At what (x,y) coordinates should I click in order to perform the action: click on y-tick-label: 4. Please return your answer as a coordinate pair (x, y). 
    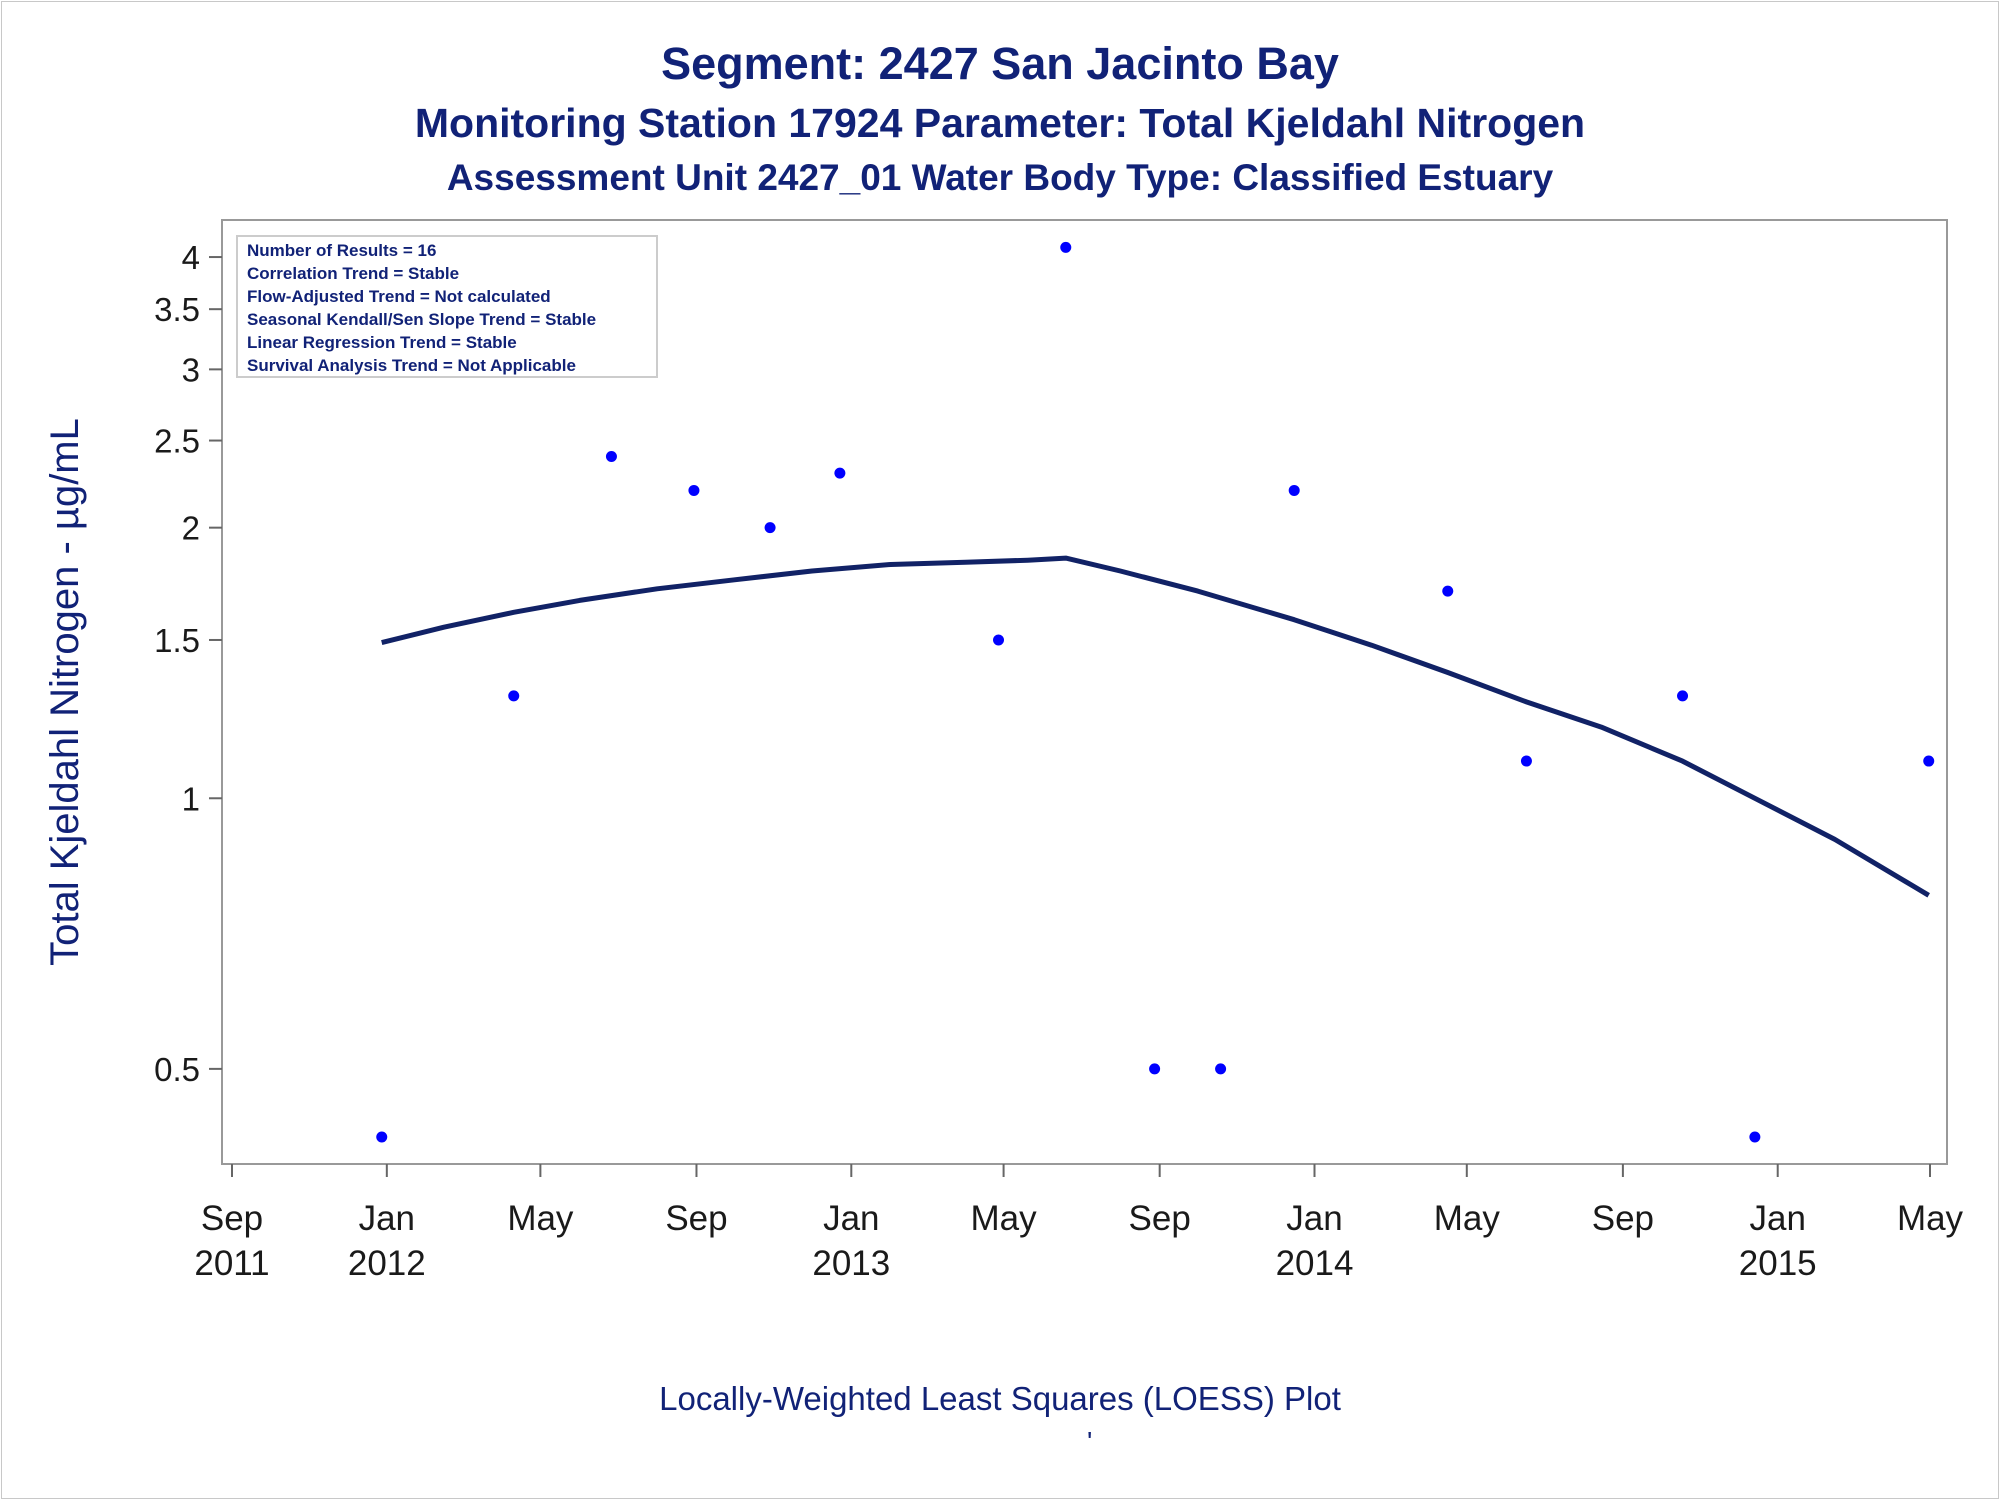
    Looking at the image, I should click on (191, 257).